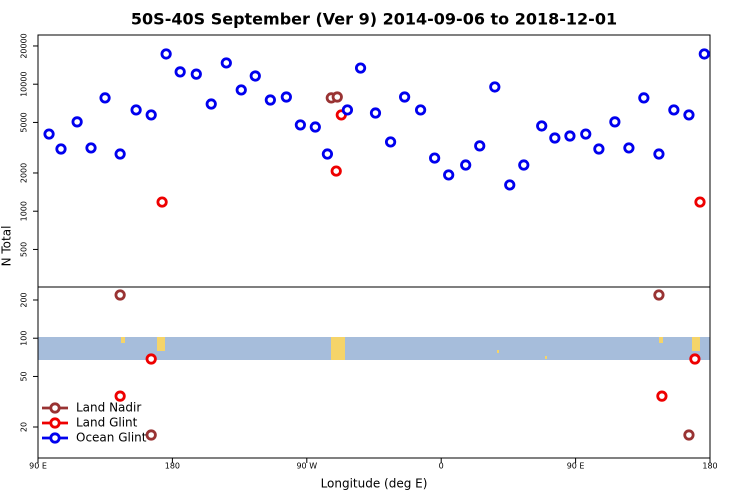 The height and width of the screenshot is (500, 750). What do you see at coordinates (24, 83) in the screenshot?
I see `y-tick-label: 10000` at bounding box center [24, 83].